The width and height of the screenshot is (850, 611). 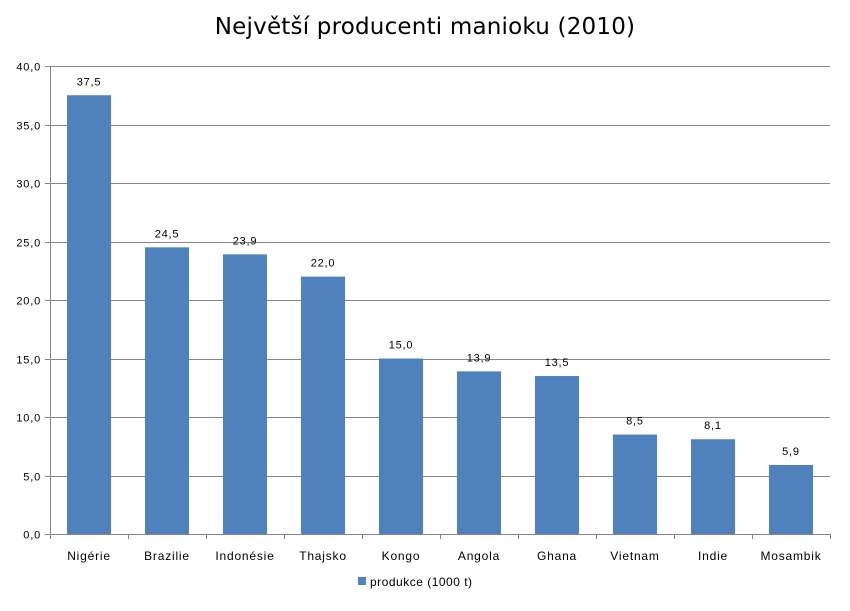 I want to click on data-label: 8,1, so click(x=713, y=426).